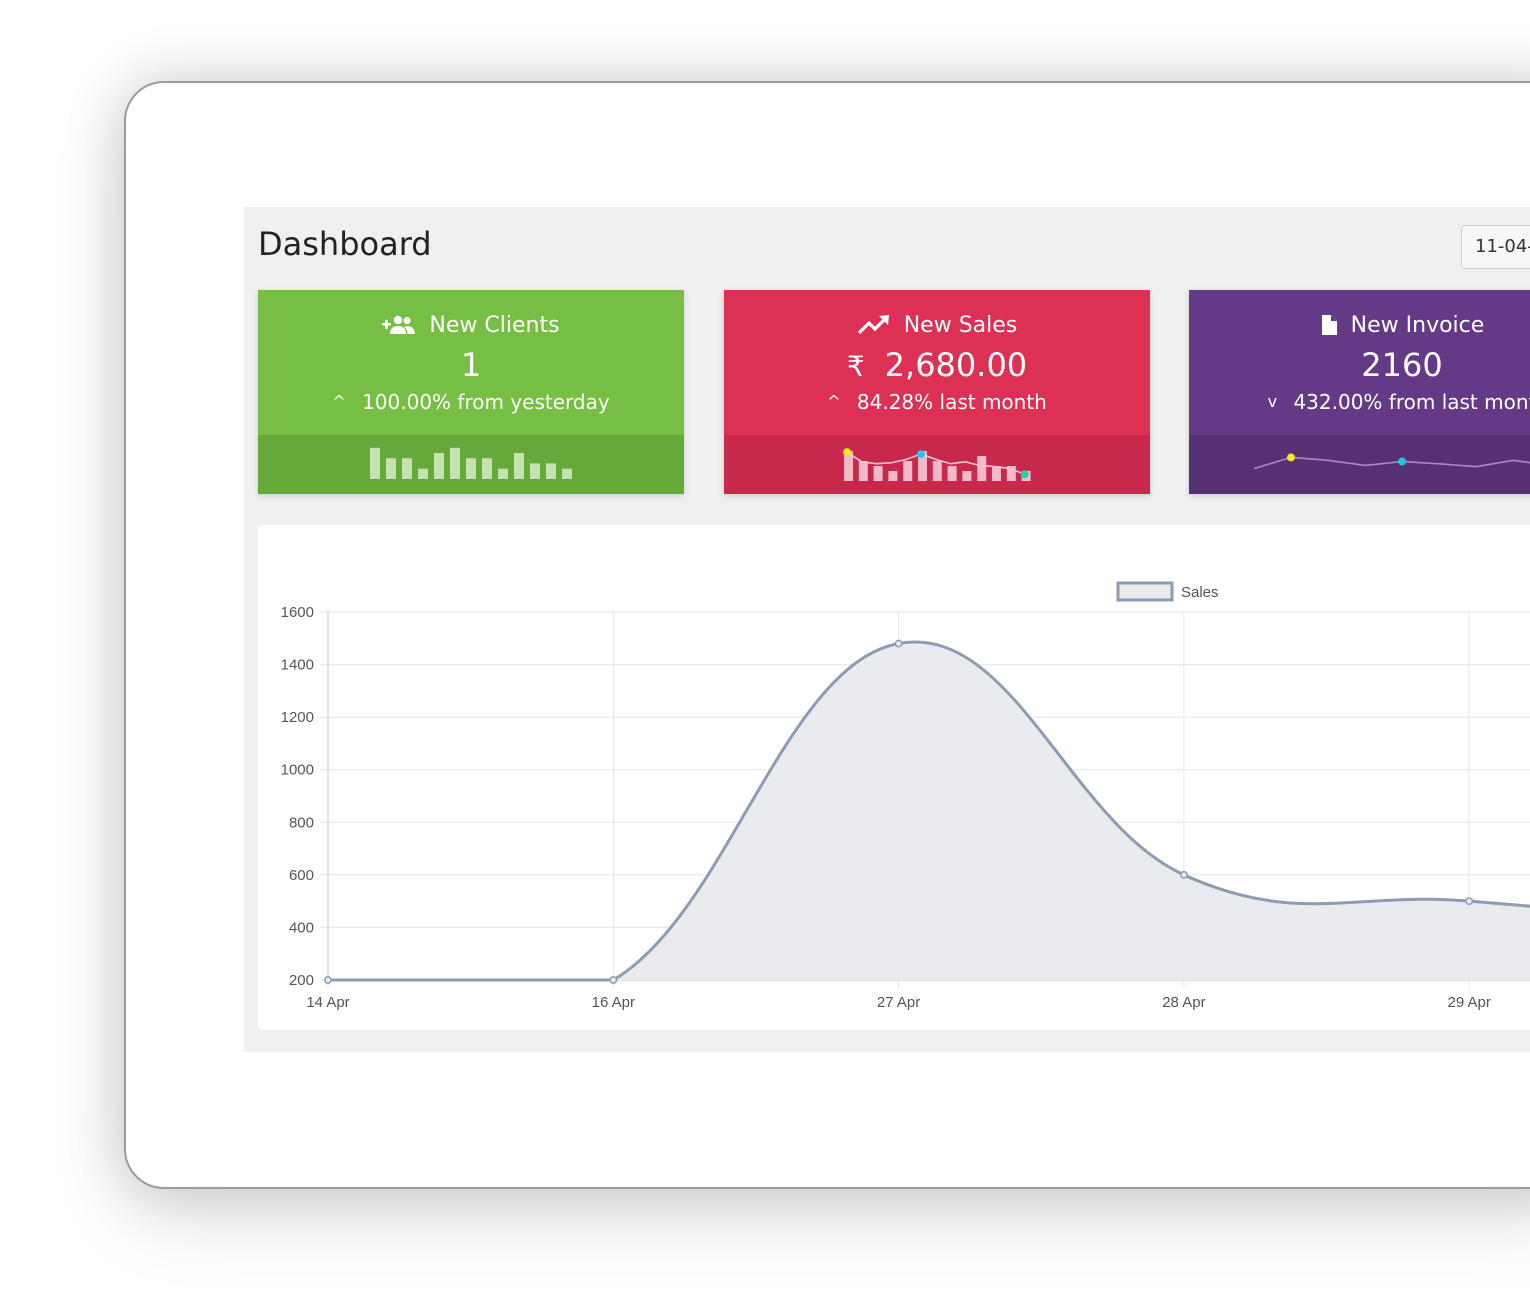 Image resolution: width=1530 pixels, height=1291 pixels. I want to click on card-top: New Clients 1 ^ 100.00% from yesterday, so click(471, 362).